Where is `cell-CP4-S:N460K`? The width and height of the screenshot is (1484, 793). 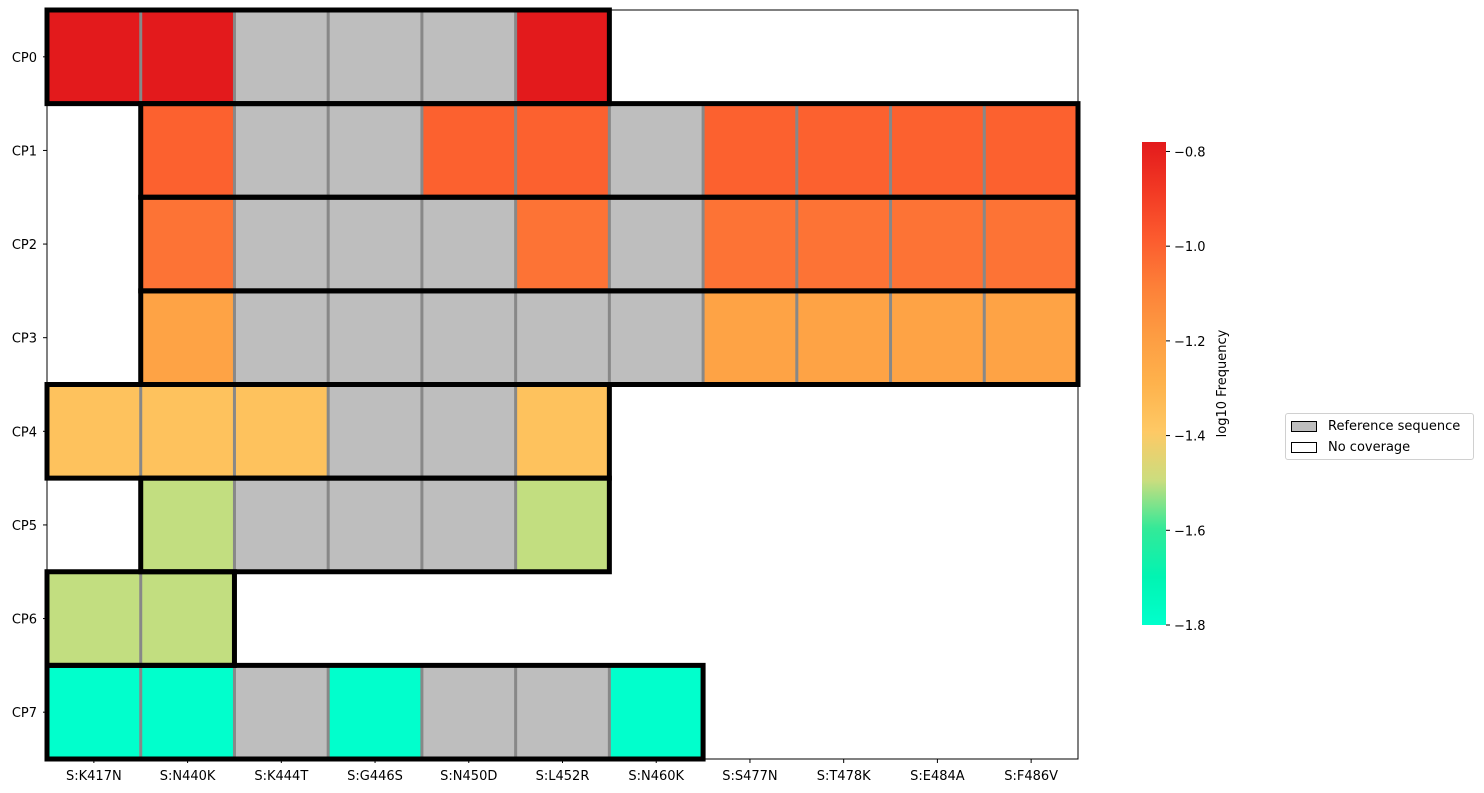 cell-CP4-S:N460K is located at coordinates (656, 431).